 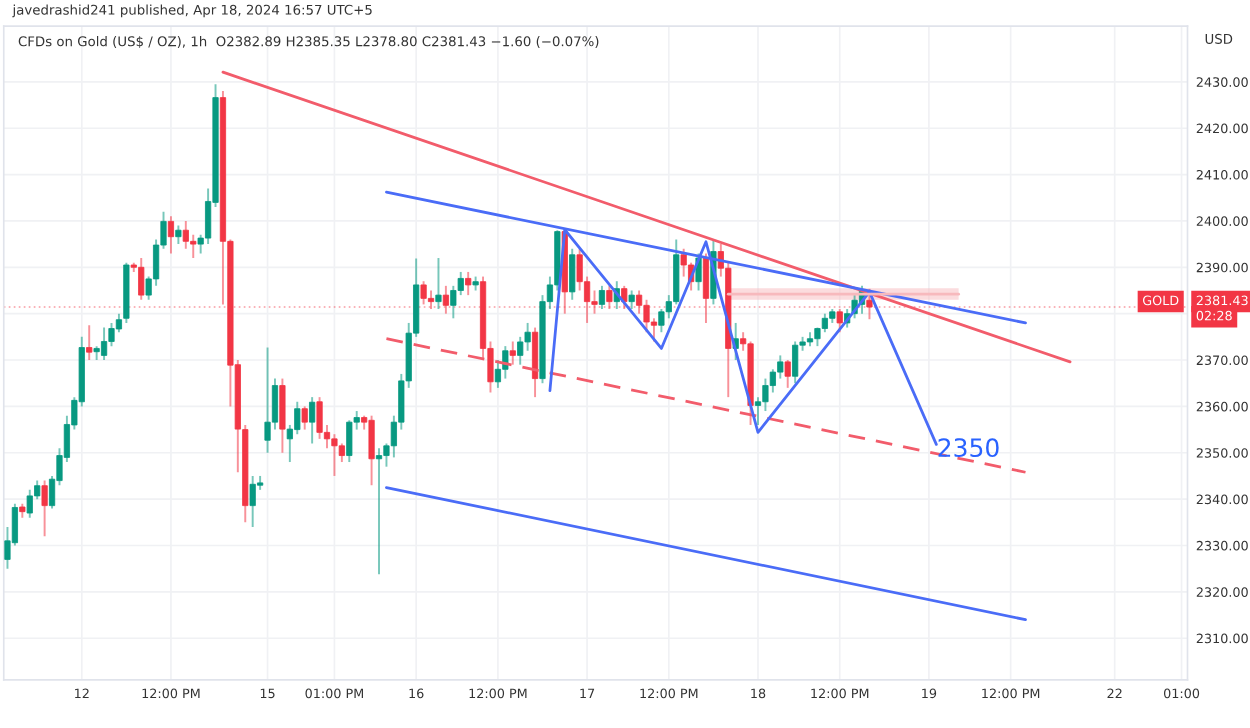 I want to click on annotation: 2350, so click(x=968, y=448).